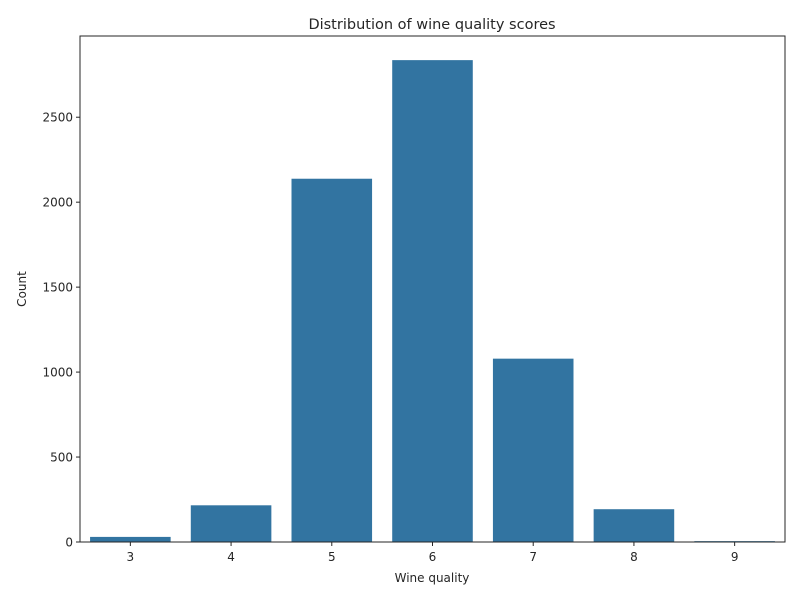 The width and height of the screenshot is (800, 600). Describe the element at coordinates (533, 557) in the screenshot. I see `x-tick-label: 7` at that location.